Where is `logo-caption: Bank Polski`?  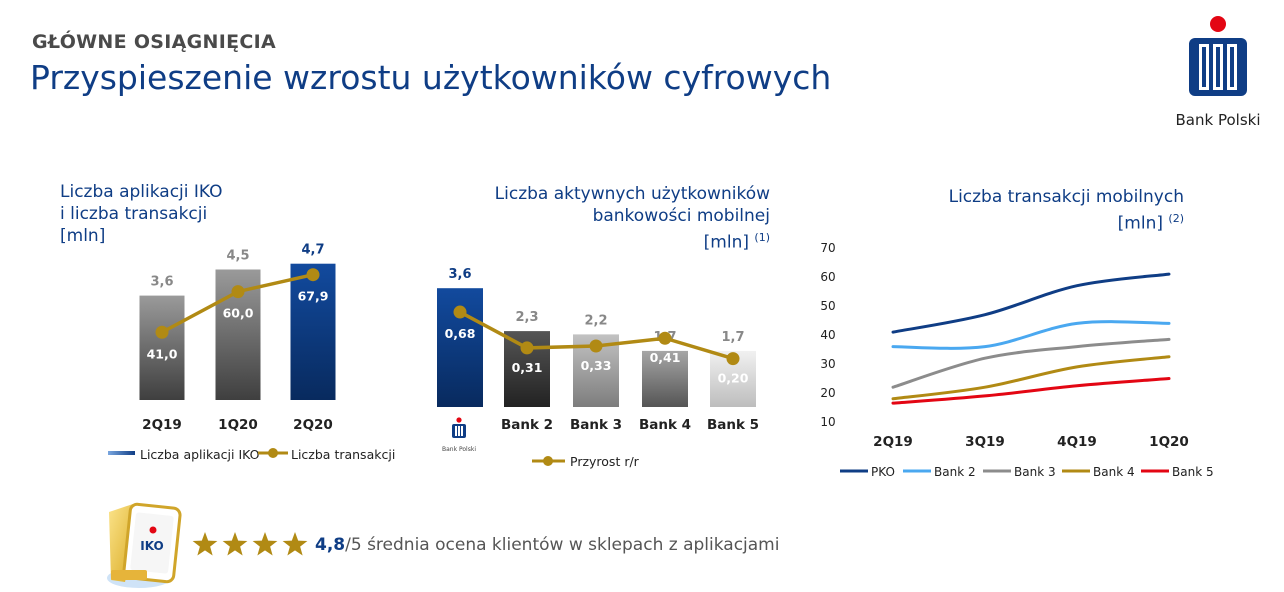
logo-caption: Bank Polski is located at coordinates (1218, 120).